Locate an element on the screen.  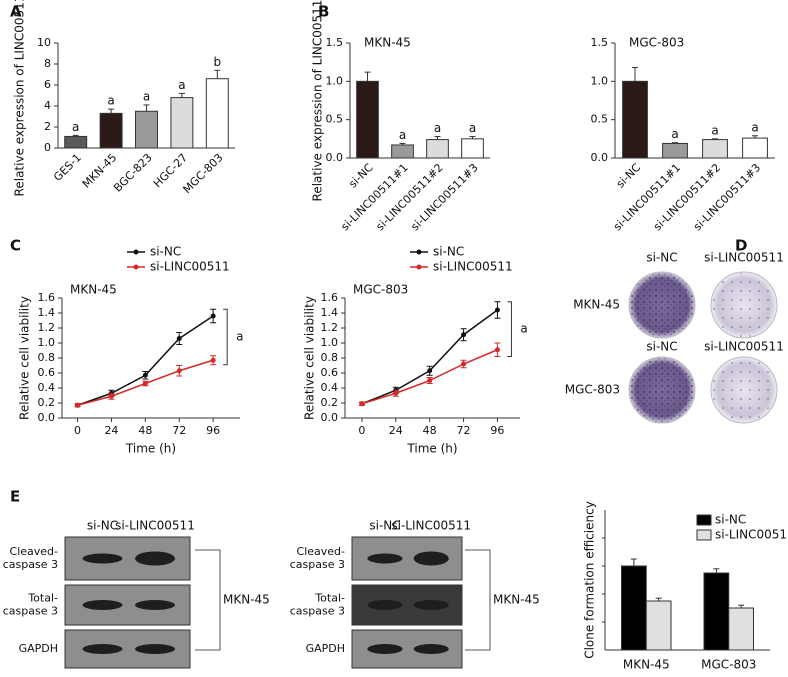
significance-label: b is located at coordinates (217, 62).